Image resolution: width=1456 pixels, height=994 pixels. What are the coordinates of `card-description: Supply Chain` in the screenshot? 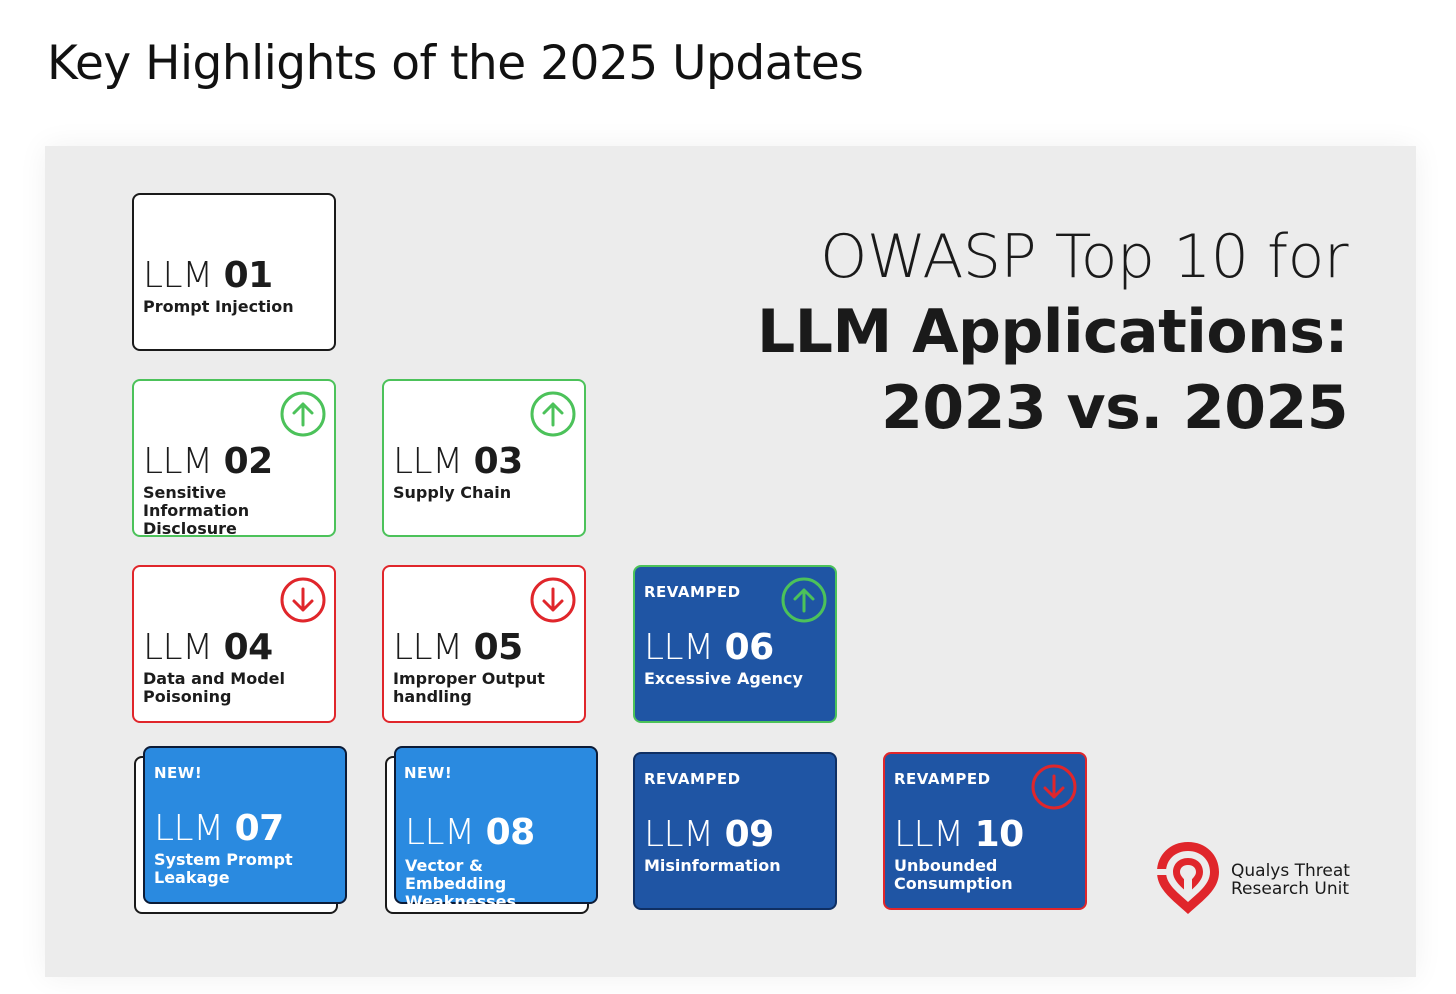 It's located at (452, 492).